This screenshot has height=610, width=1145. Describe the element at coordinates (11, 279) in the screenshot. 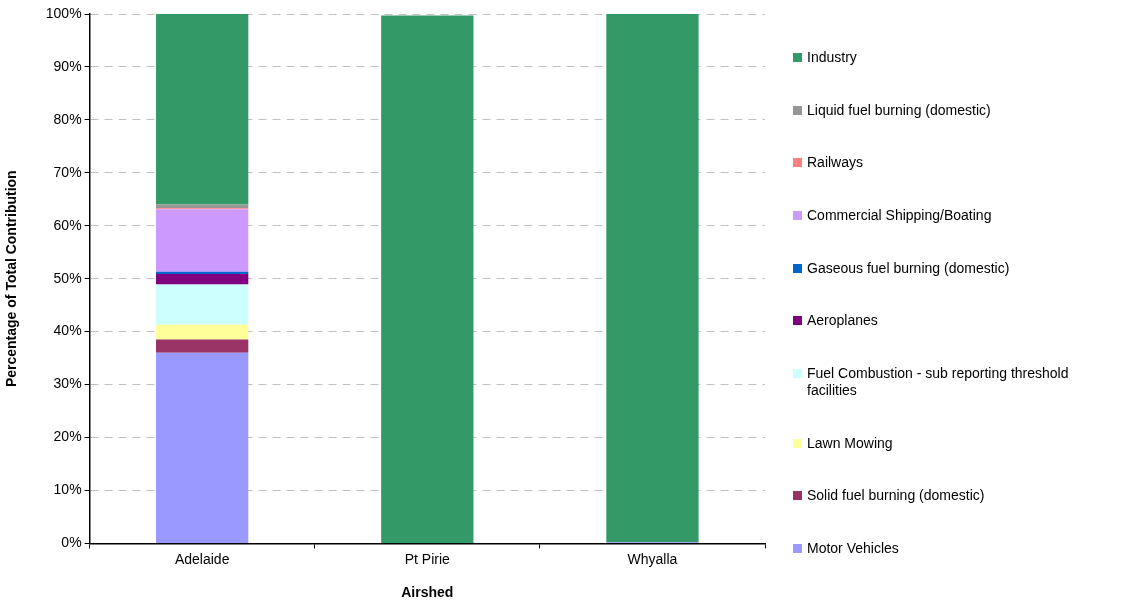

I see `y-axis-title: Percentage of Total Contribution` at that location.